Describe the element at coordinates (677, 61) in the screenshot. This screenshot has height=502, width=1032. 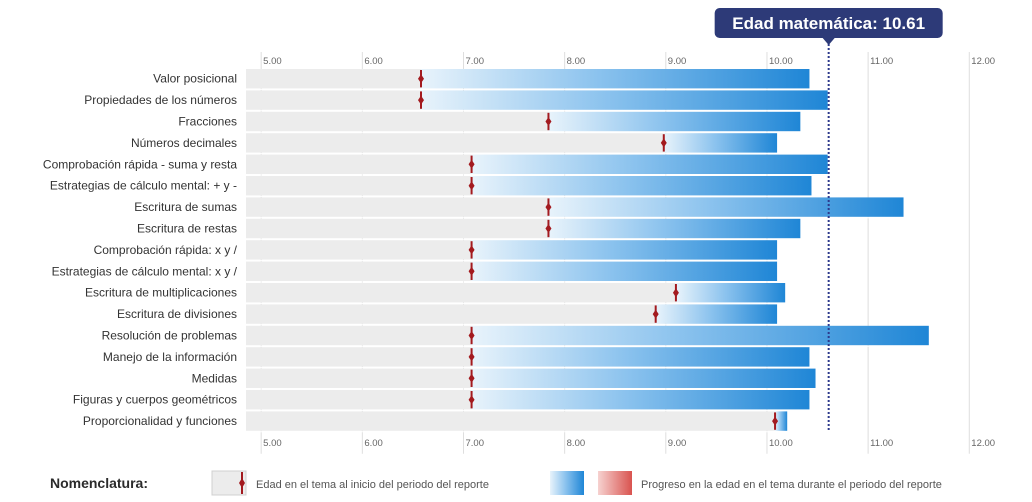
I see `x-tick-label-top-4: 9.00` at that location.